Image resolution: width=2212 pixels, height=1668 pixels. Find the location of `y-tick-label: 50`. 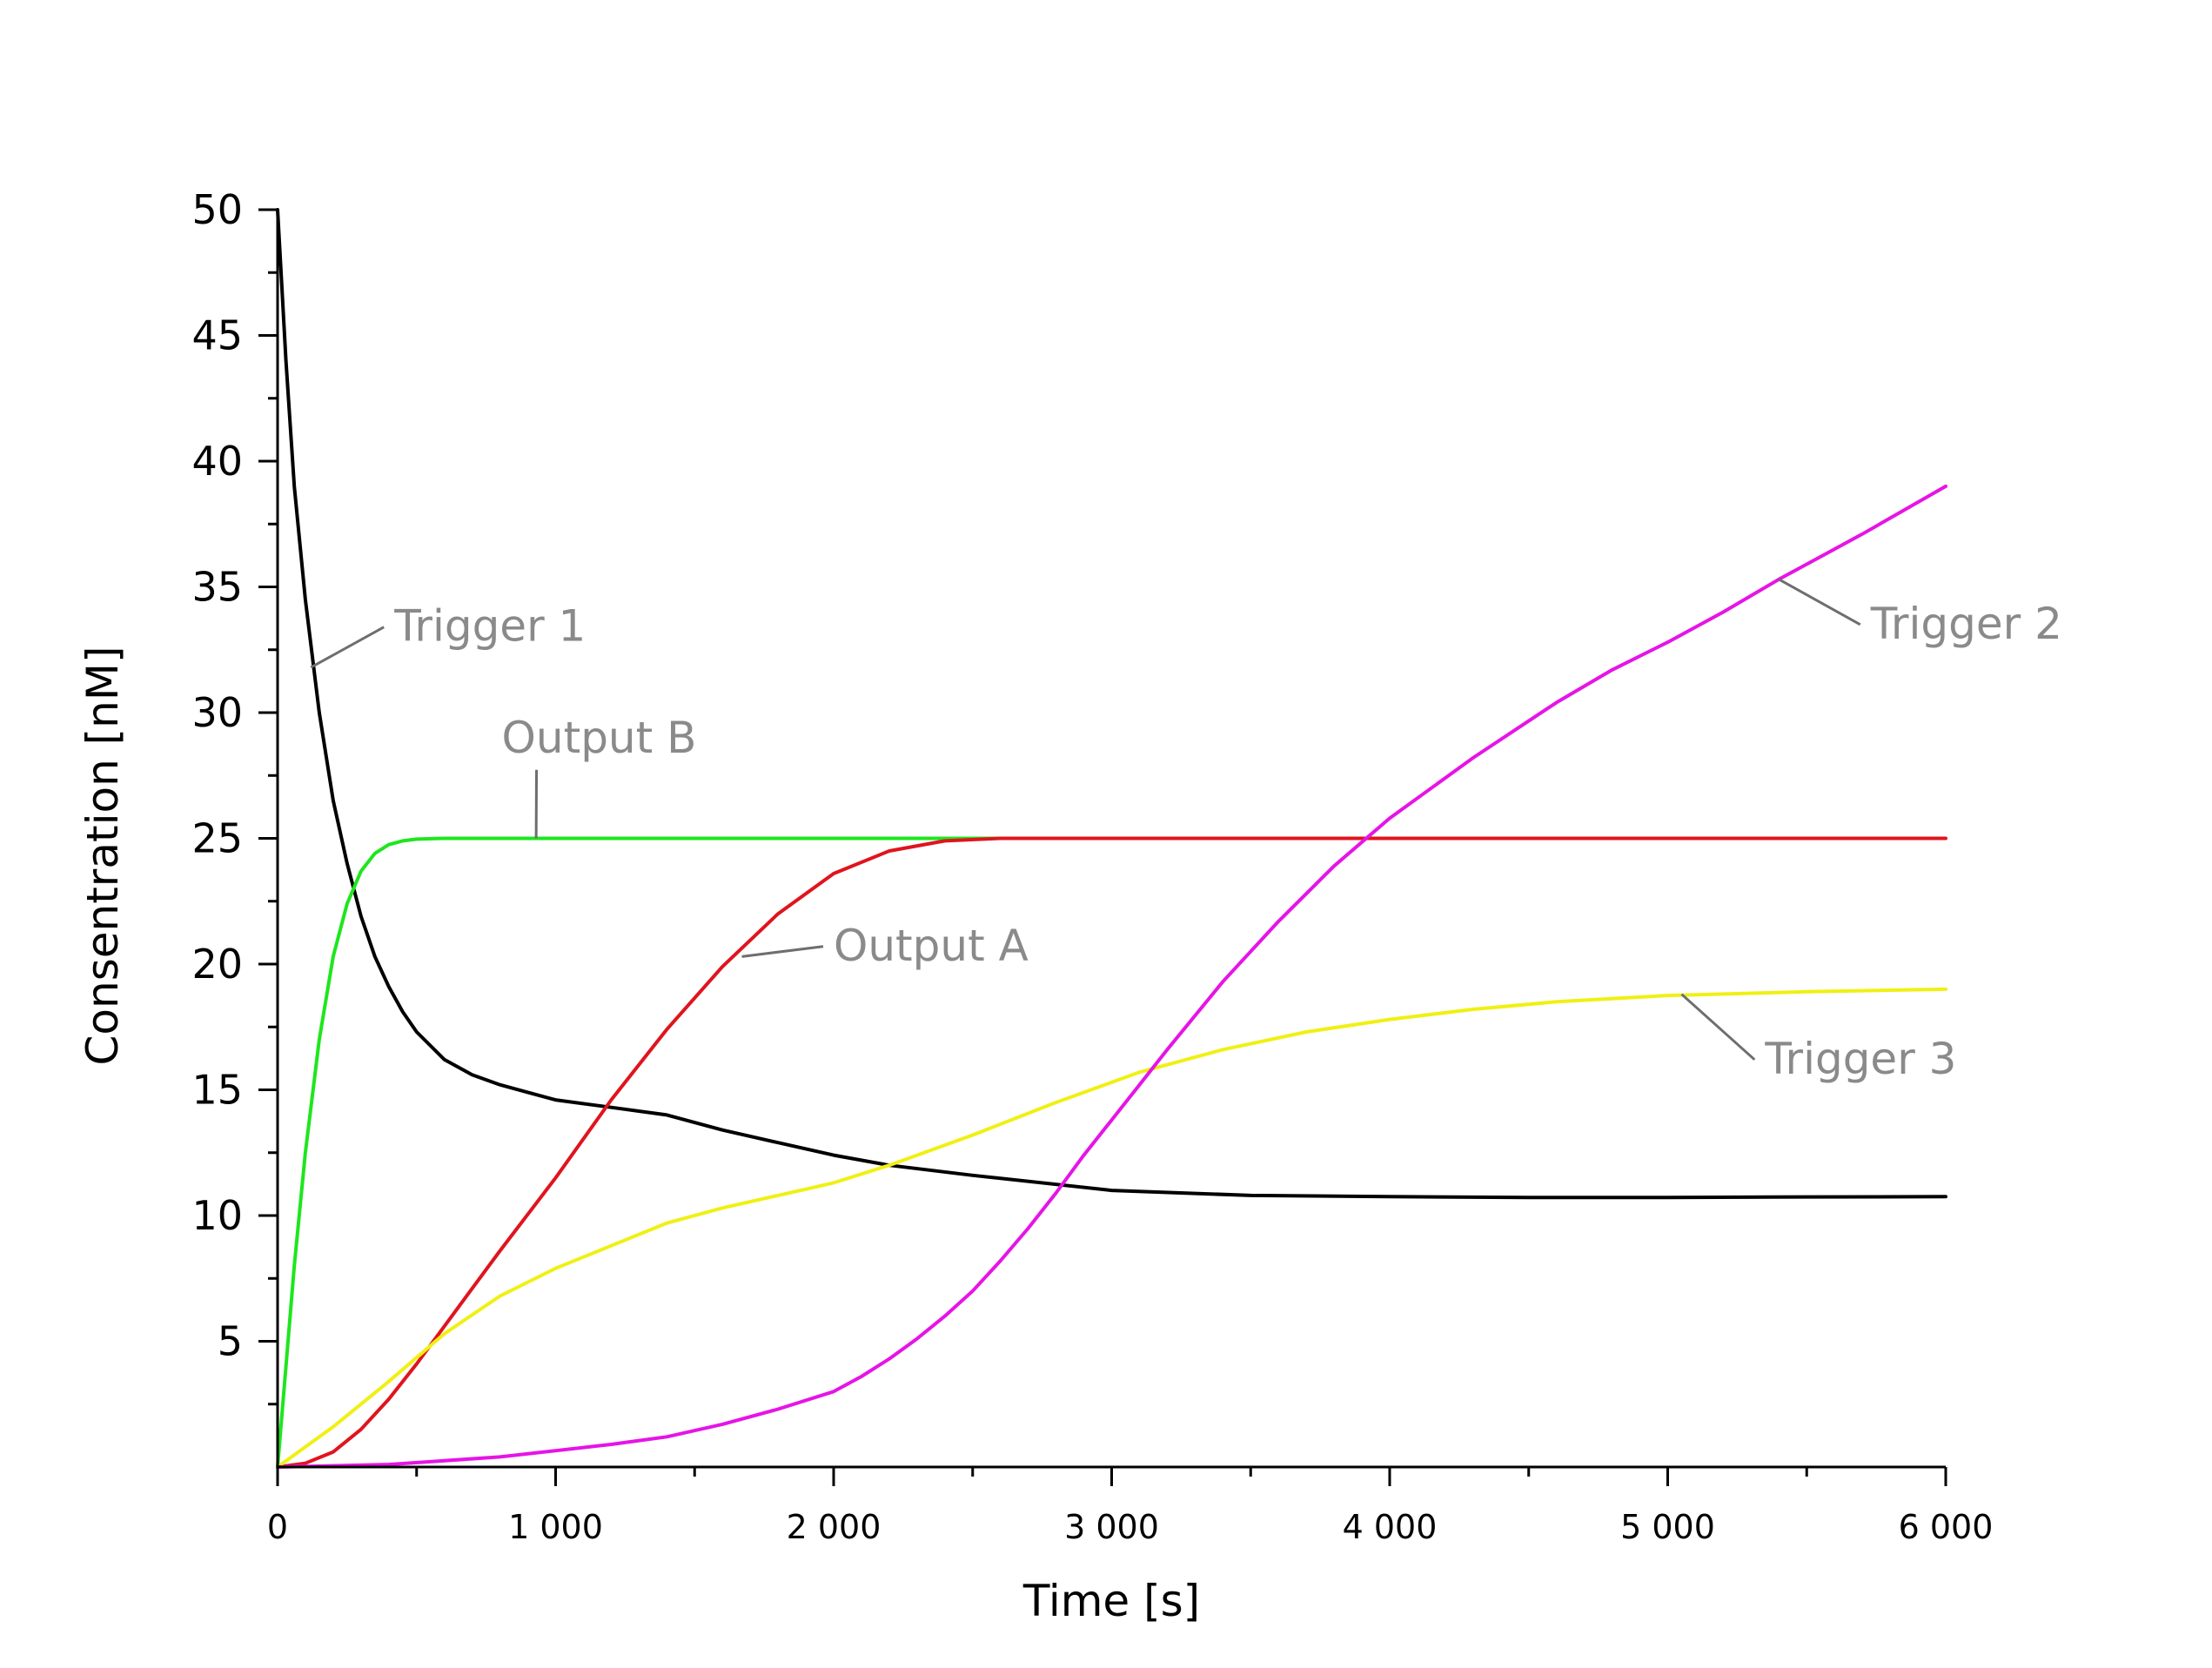

y-tick-label: 50 is located at coordinates (217, 209).